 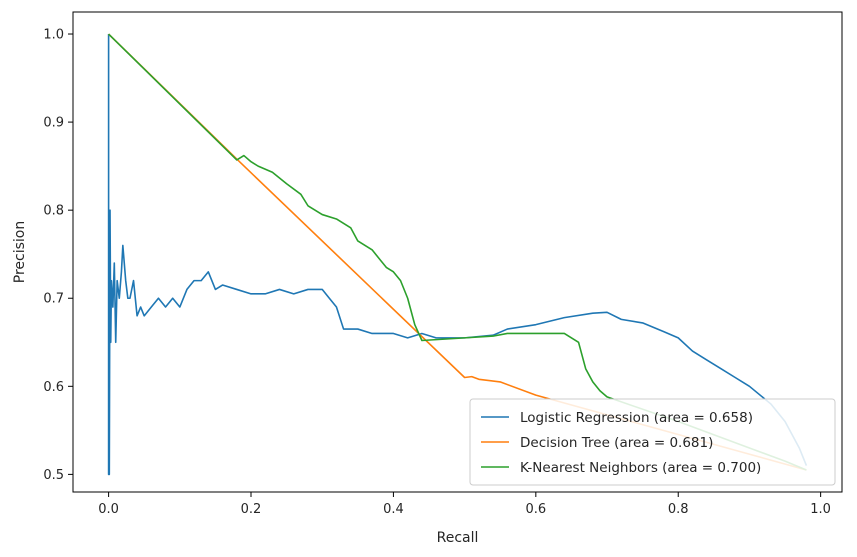 I want to click on y-tick-label: 0.7, so click(x=53, y=299).